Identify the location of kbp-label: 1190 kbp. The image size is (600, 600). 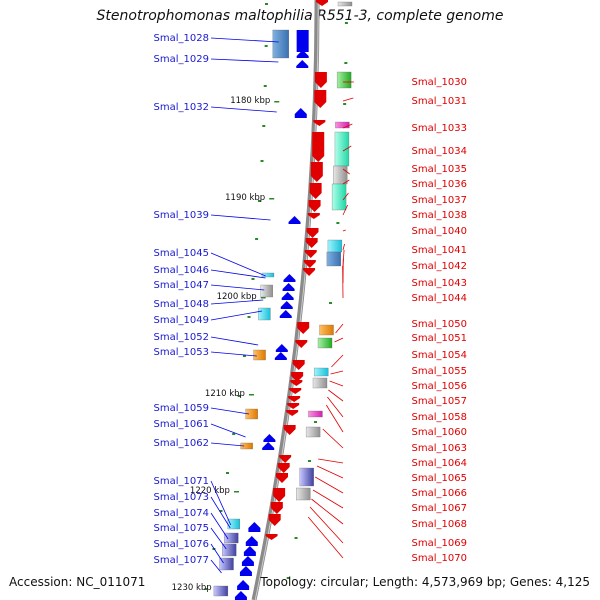
(245, 198).